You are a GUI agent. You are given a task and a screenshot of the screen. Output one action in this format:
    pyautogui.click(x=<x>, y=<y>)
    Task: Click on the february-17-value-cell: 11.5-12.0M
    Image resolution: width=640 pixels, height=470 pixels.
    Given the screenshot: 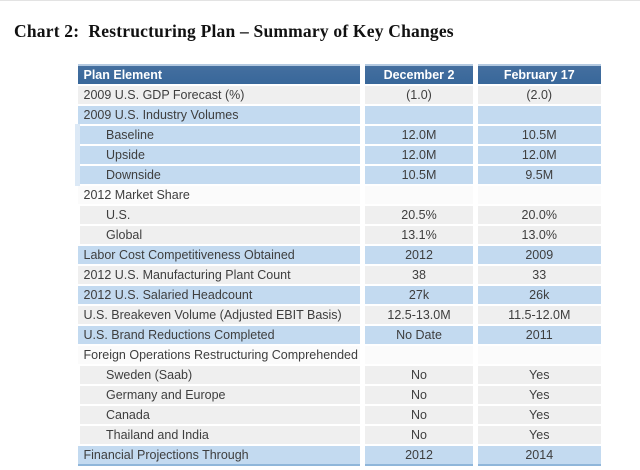 What is the action you would take?
    pyautogui.click(x=537, y=315)
    